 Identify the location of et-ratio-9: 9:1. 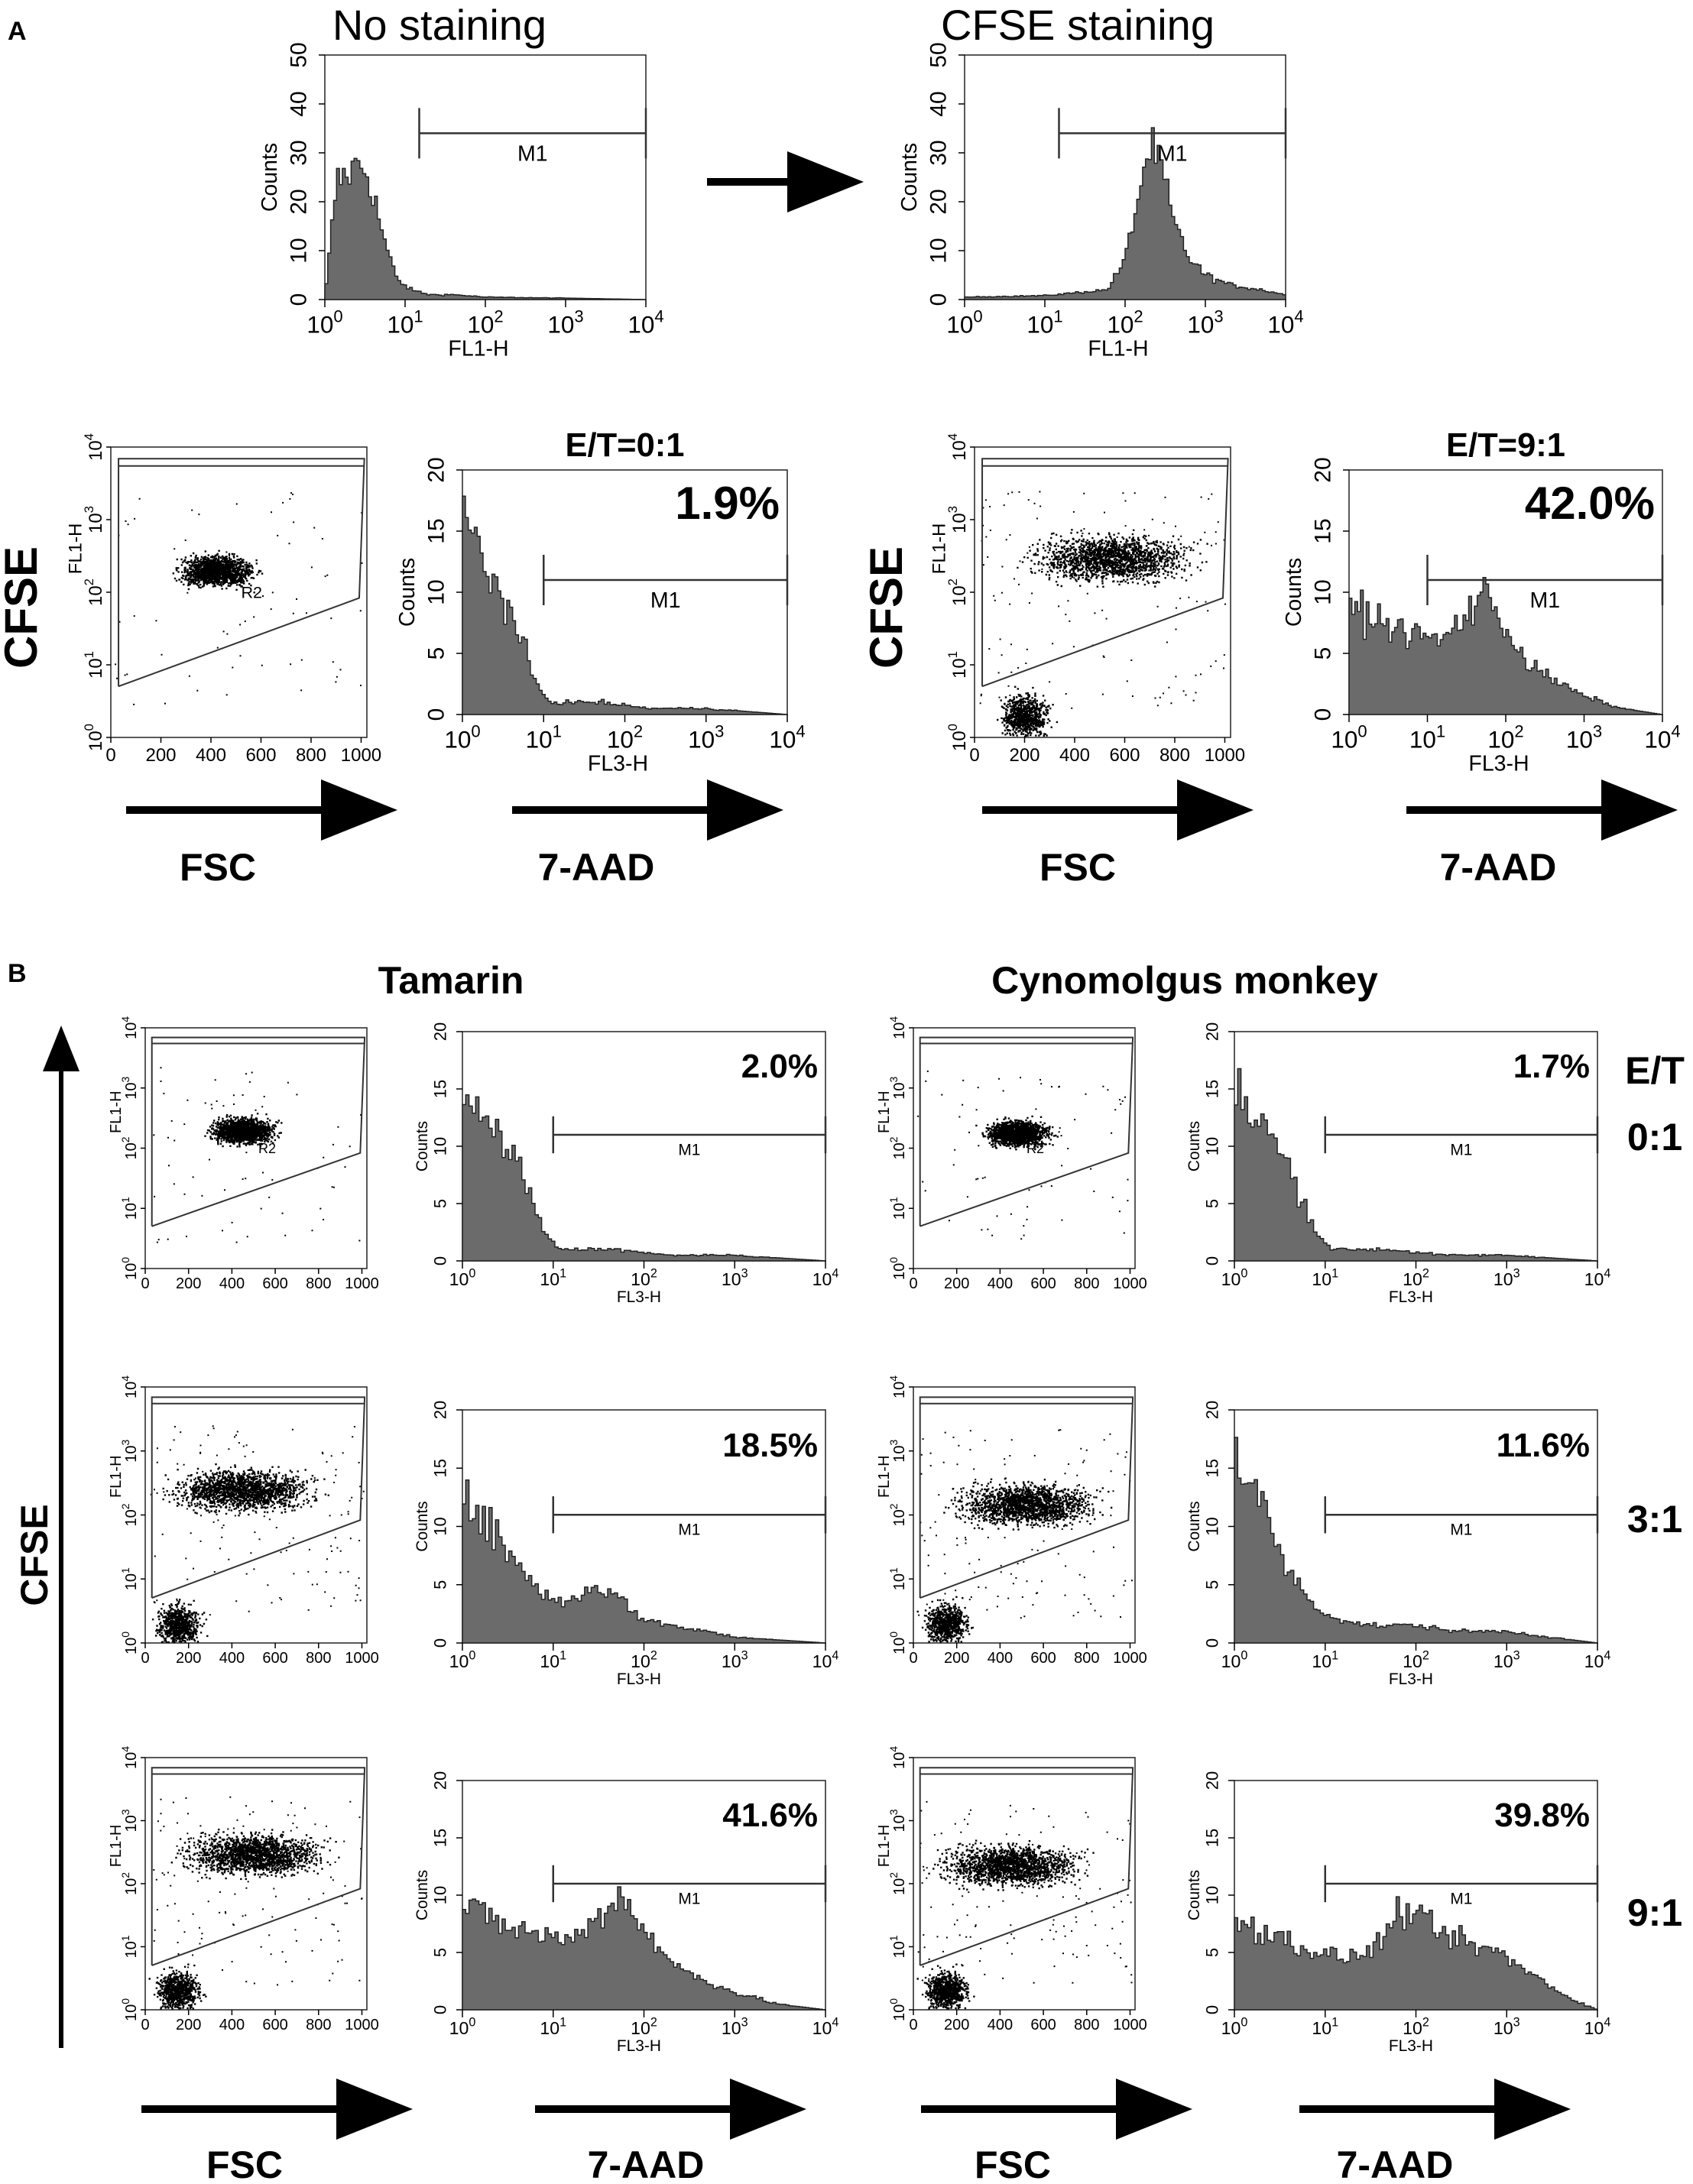
(1654, 1912).